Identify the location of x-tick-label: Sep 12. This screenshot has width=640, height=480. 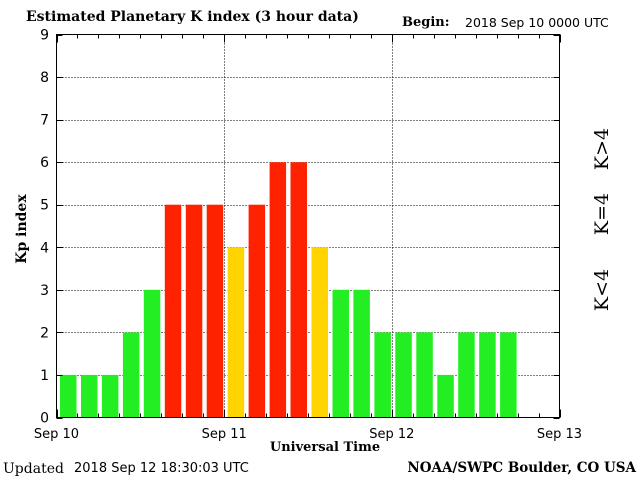
(391, 434).